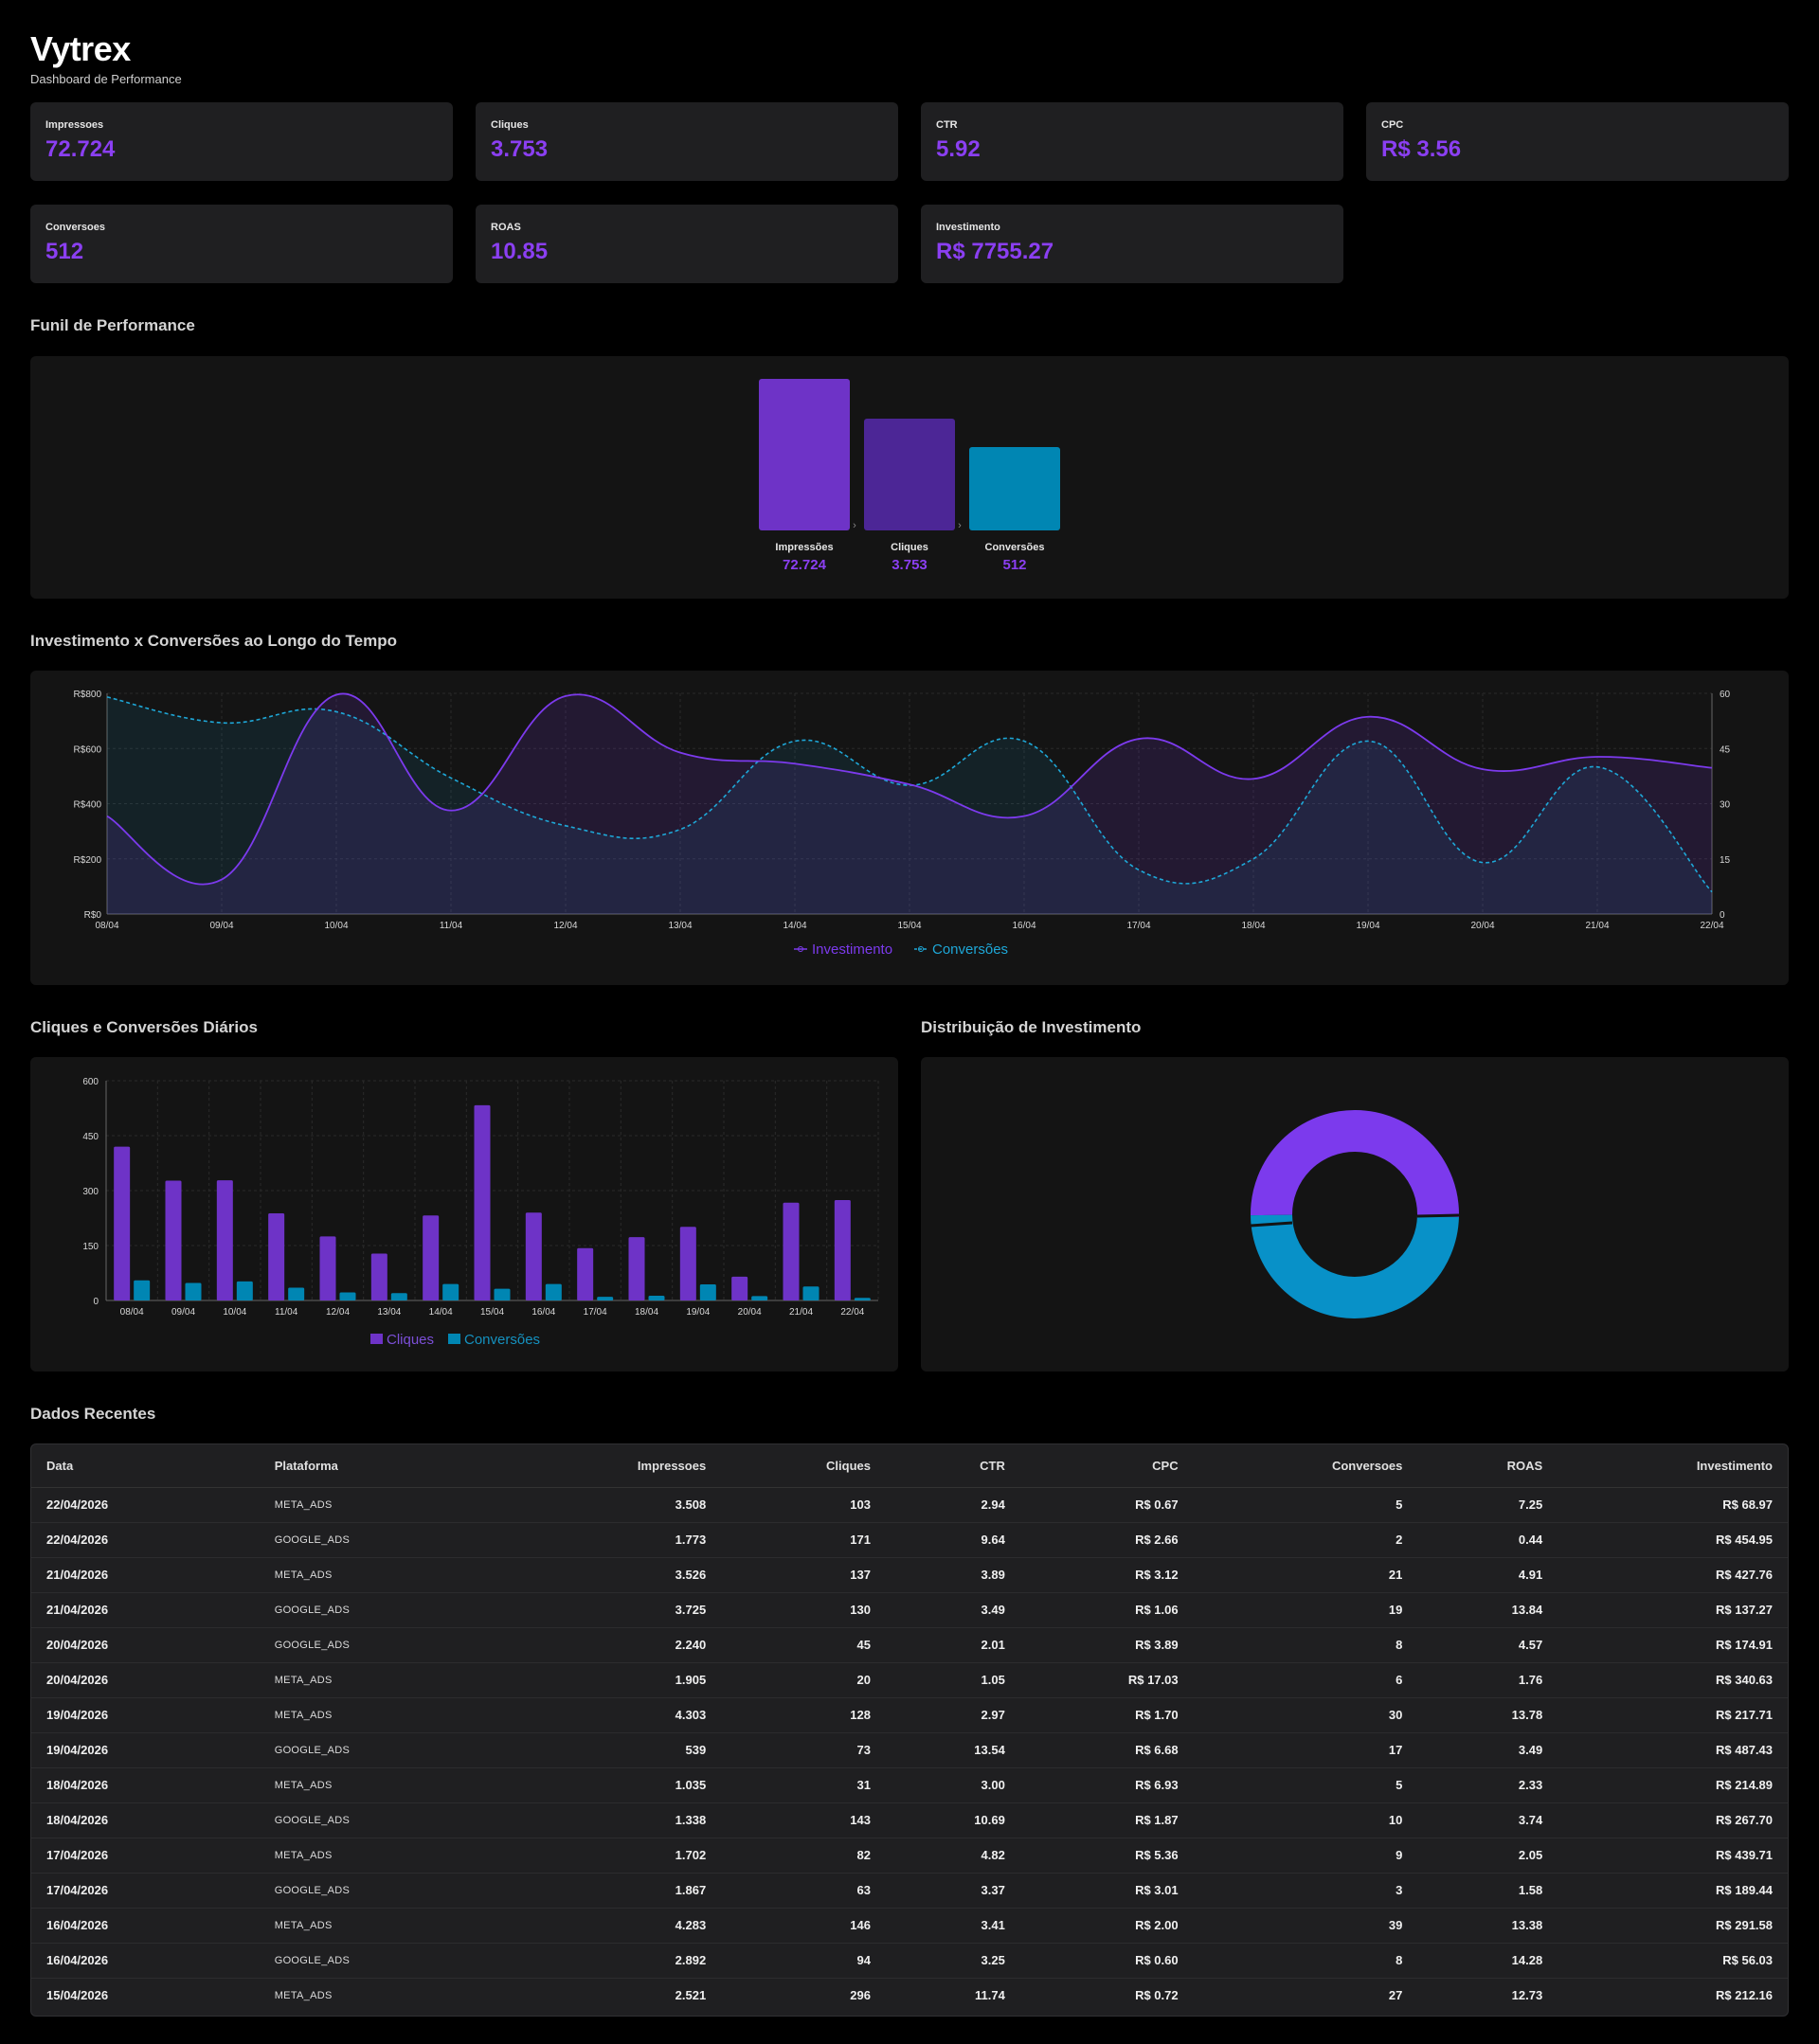 The image size is (1819, 2044). I want to click on cell-conversoes: 39, so click(1305, 1926).